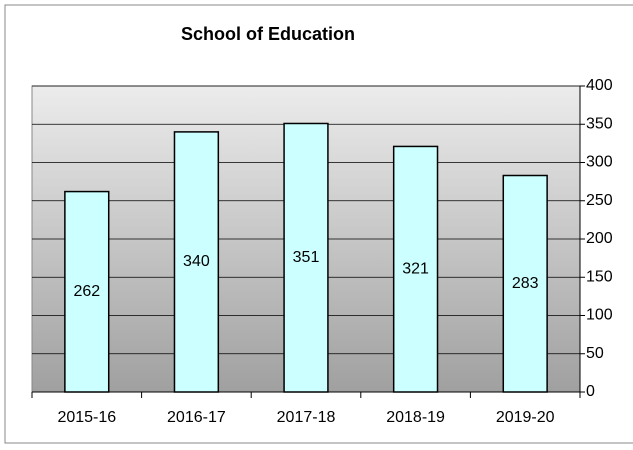 This screenshot has width=633, height=450. I want to click on y-tick-label: 300, so click(599, 162).